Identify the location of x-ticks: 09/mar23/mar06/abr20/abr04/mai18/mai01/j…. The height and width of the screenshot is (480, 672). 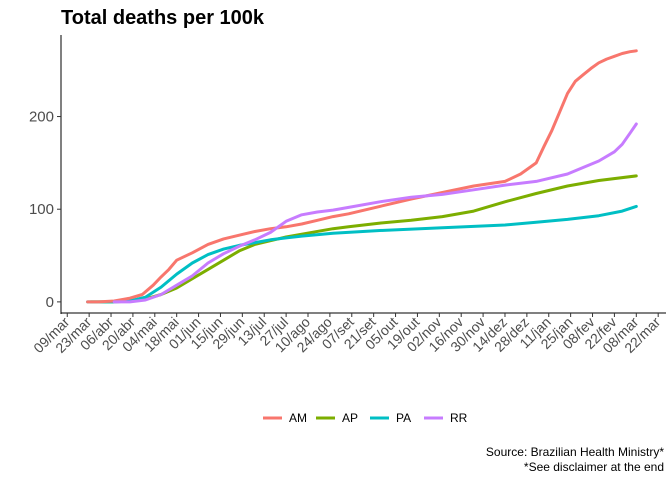
(347, 334).